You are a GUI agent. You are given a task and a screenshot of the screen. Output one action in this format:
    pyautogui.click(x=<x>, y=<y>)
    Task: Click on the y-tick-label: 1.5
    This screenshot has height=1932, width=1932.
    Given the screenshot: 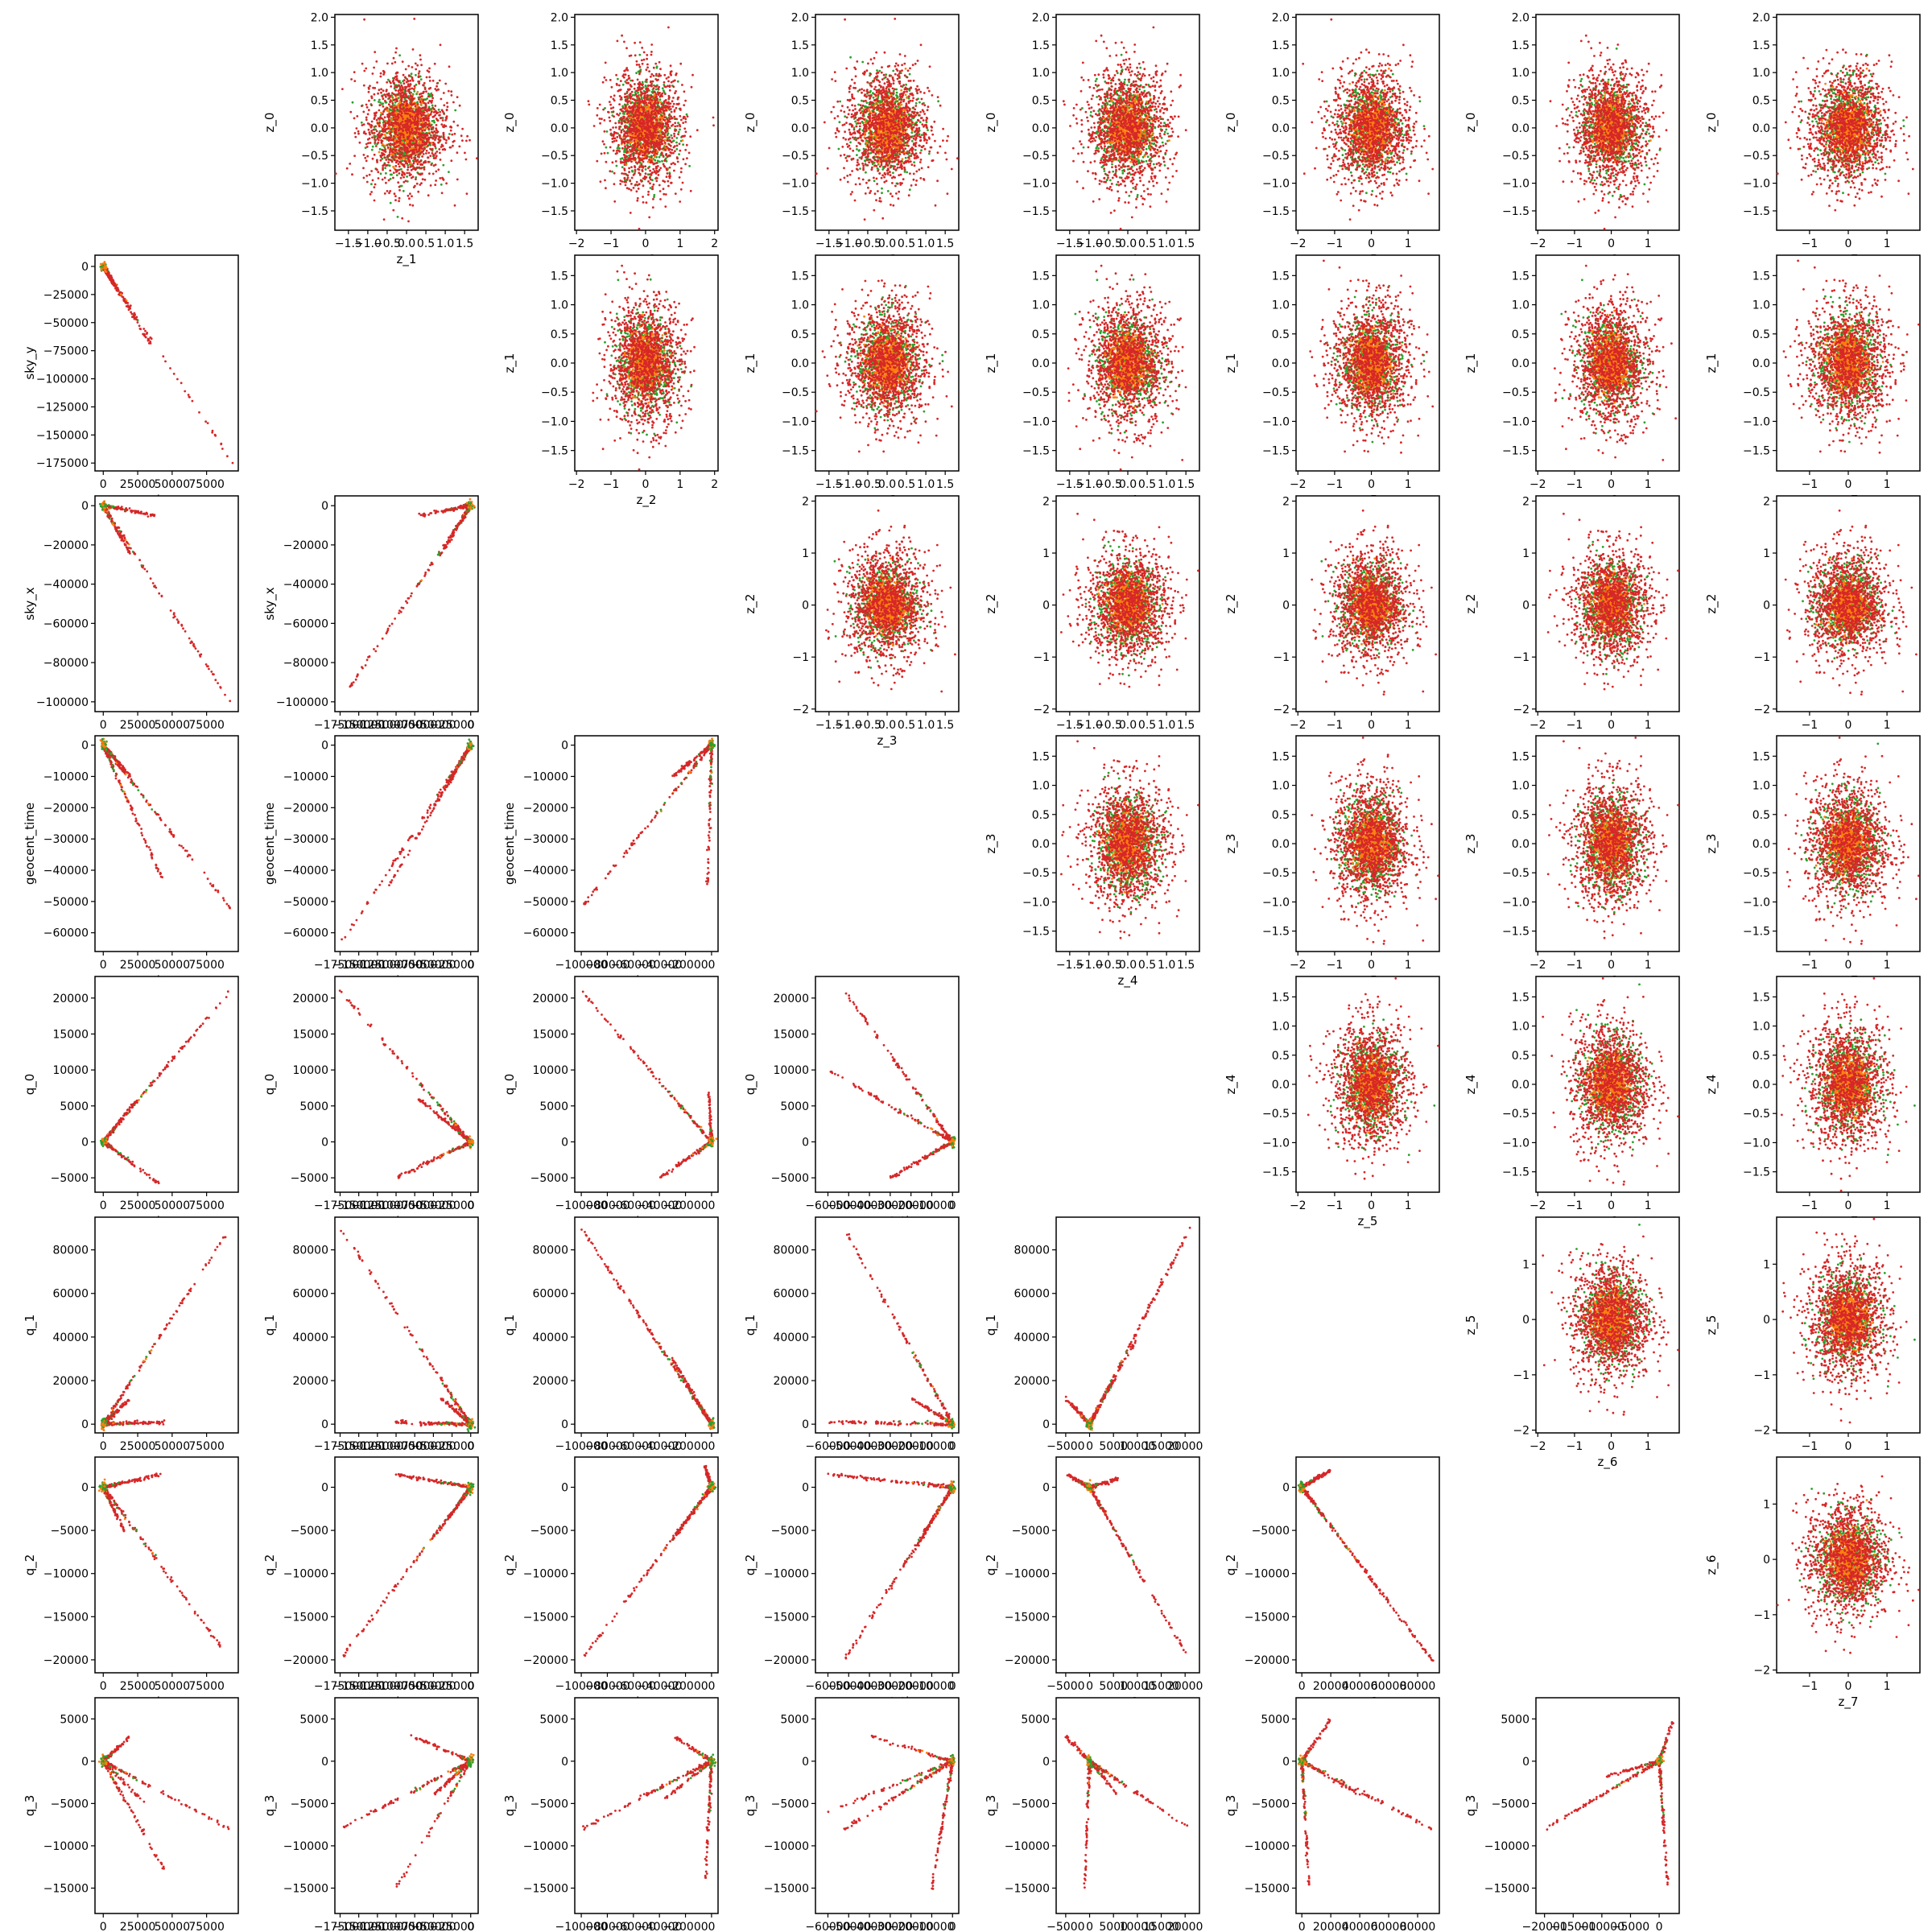 What is the action you would take?
    pyautogui.click(x=319, y=45)
    